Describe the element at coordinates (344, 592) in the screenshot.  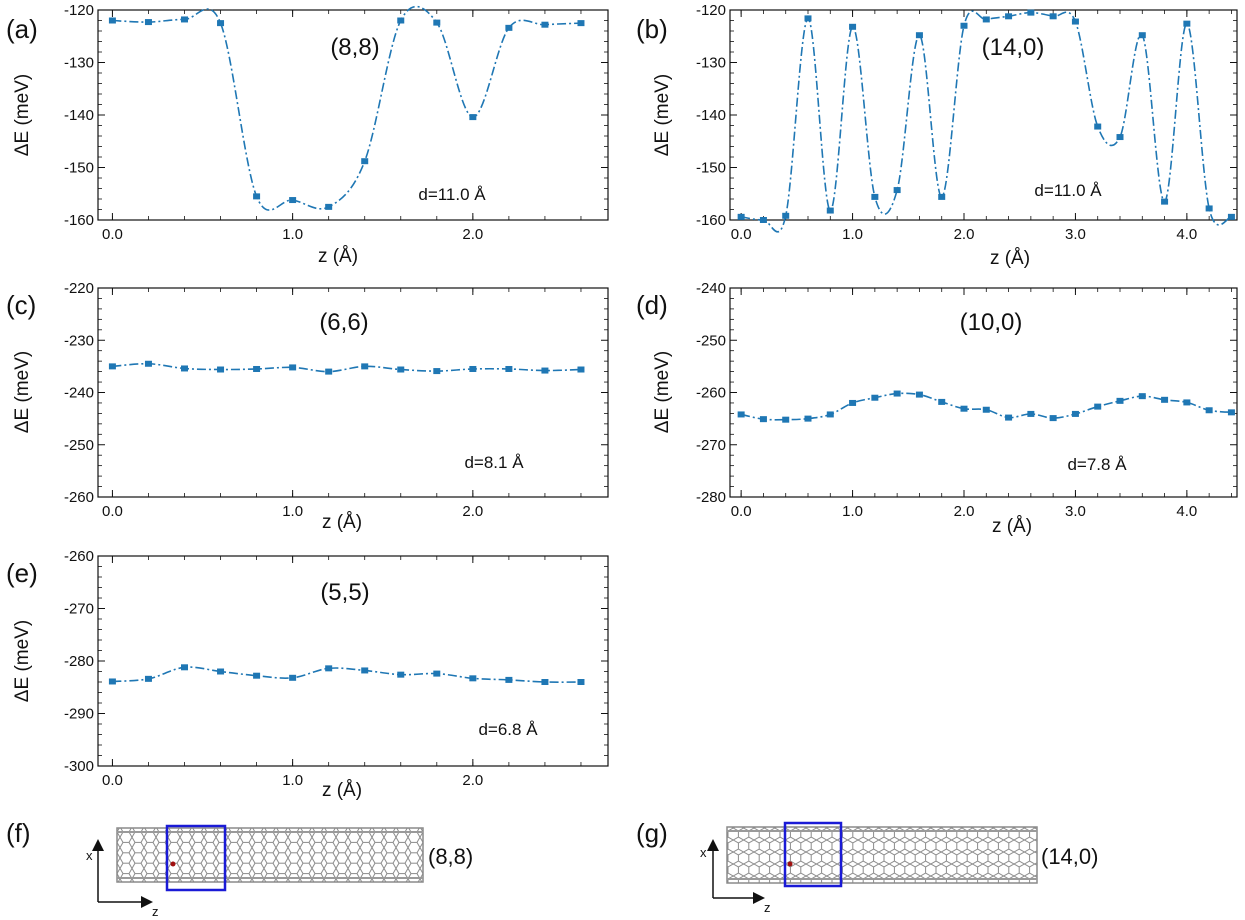
I see `tube-chirality-label: (5,5)` at that location.